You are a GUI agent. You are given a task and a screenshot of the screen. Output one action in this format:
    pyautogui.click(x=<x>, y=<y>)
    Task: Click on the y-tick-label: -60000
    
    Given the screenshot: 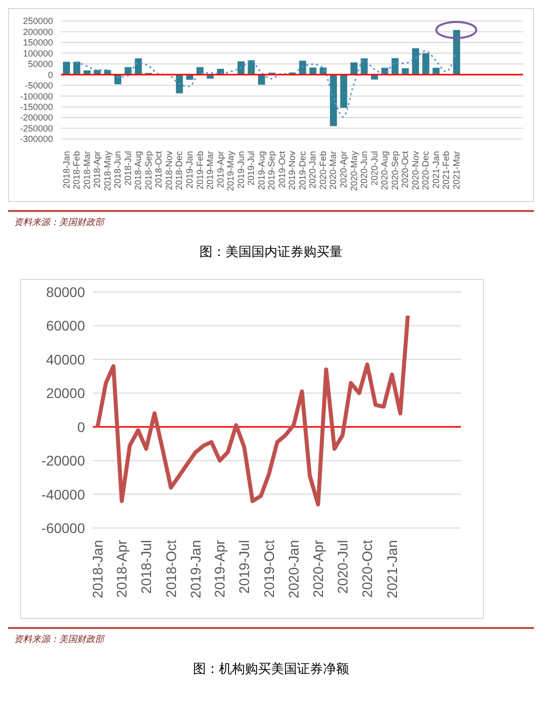 What is the action you would take?
    pyautogui.click(x=63, y=528)
    